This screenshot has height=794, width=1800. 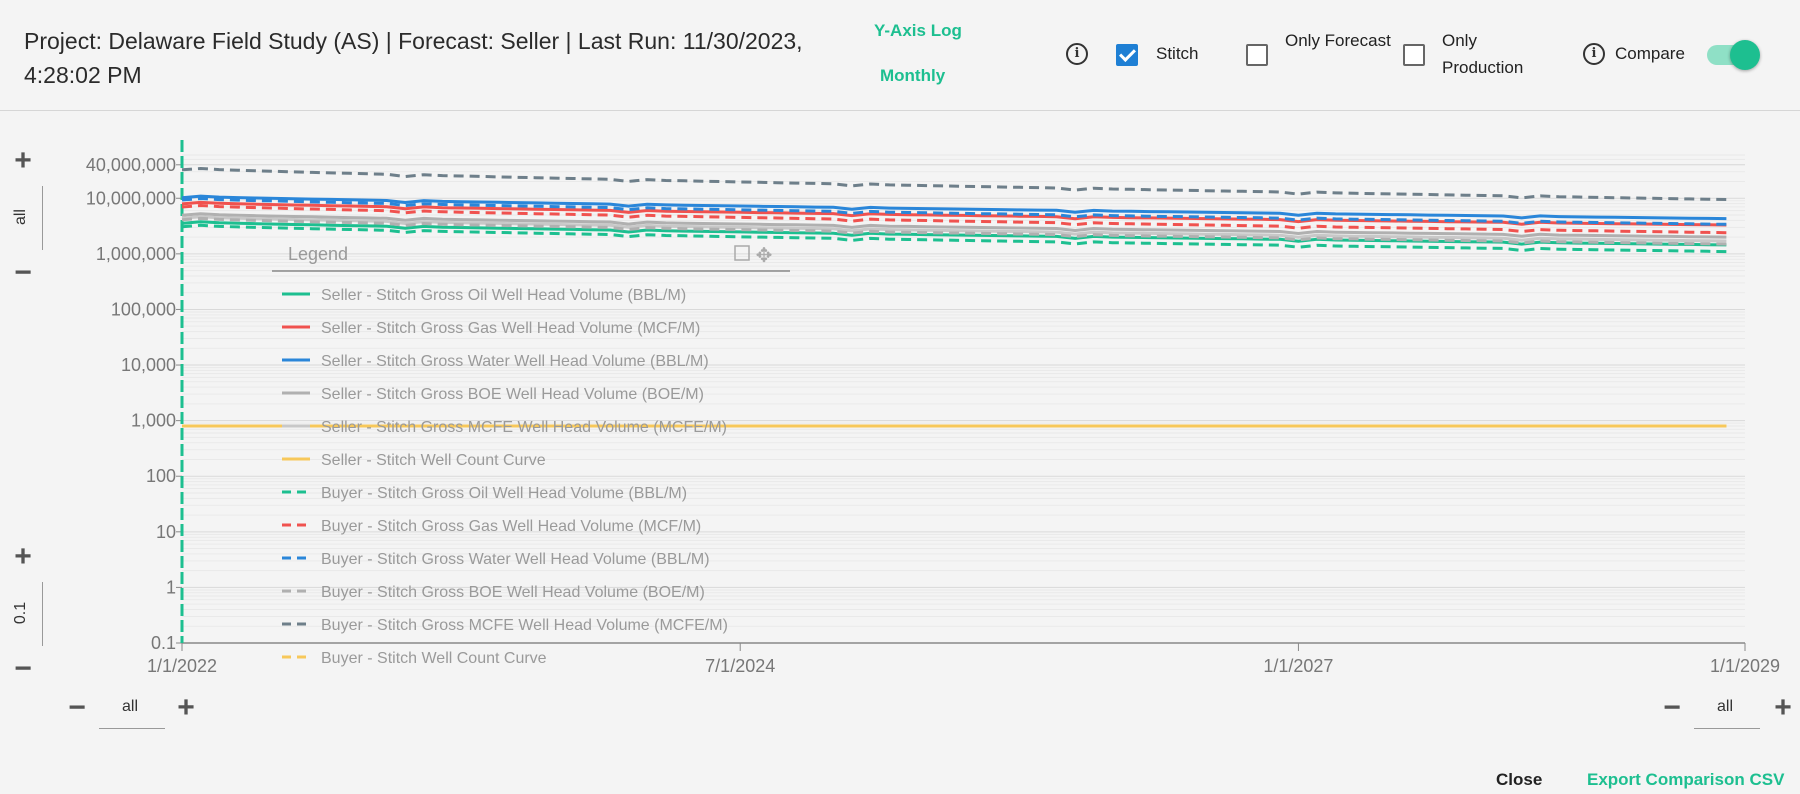 What do you see at coordinates (918, 30) in the screenshot?
I see `y-axis-scale-toggle: Y-Axis Log` at bounding box center [918, 30].